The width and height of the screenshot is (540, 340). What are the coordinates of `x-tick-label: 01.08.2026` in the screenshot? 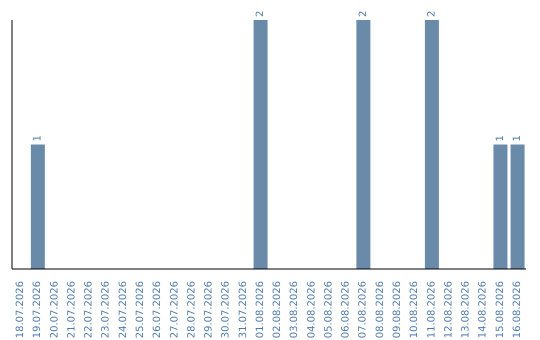 It's located at (260, 309).